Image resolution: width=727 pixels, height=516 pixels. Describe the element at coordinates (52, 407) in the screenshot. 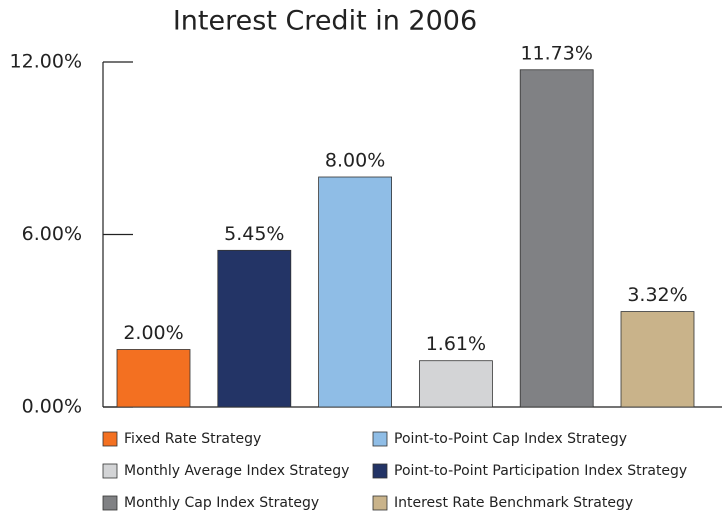

I see `y-tick-label: 0.00%` at that location.